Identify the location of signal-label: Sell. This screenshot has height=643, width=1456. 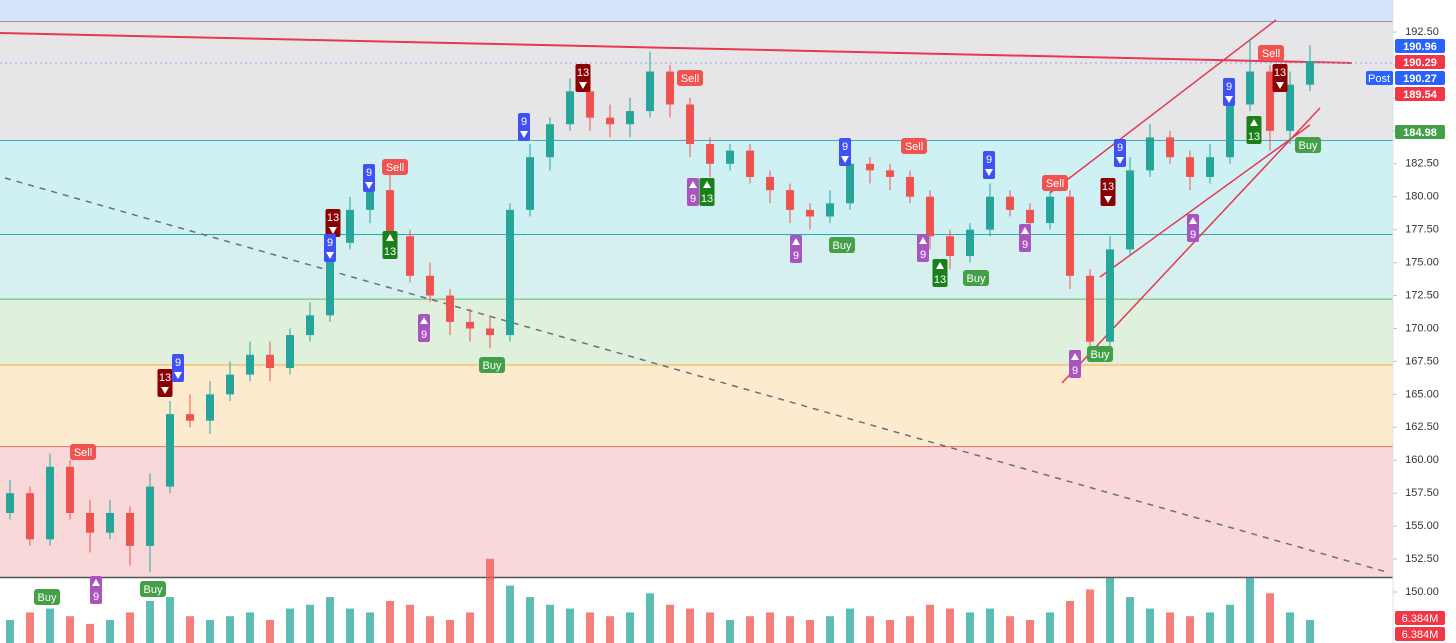
(395, 167).